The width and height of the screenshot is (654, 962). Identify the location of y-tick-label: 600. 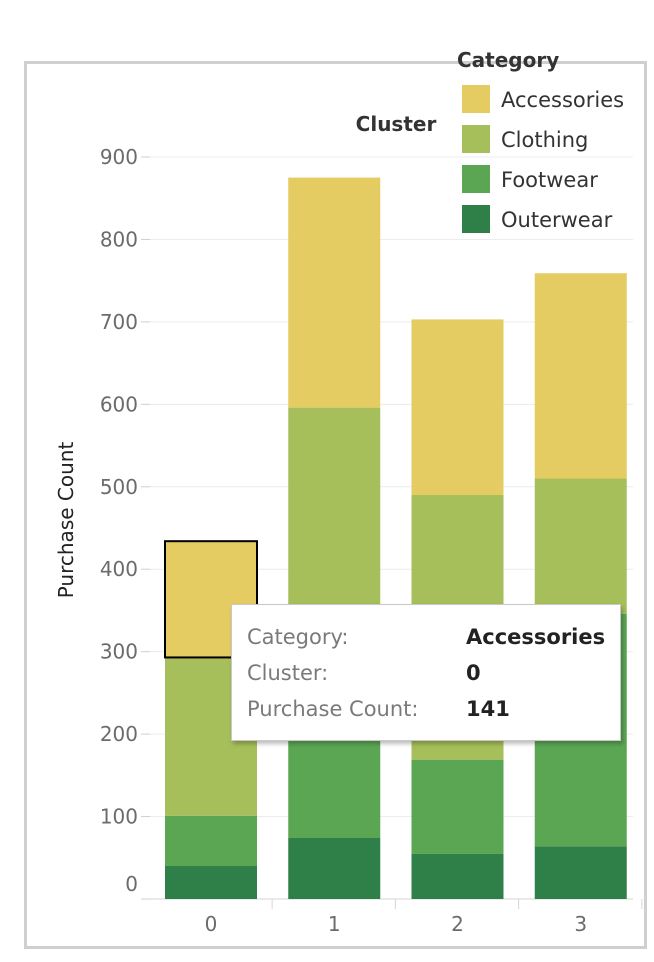
(119, 404).